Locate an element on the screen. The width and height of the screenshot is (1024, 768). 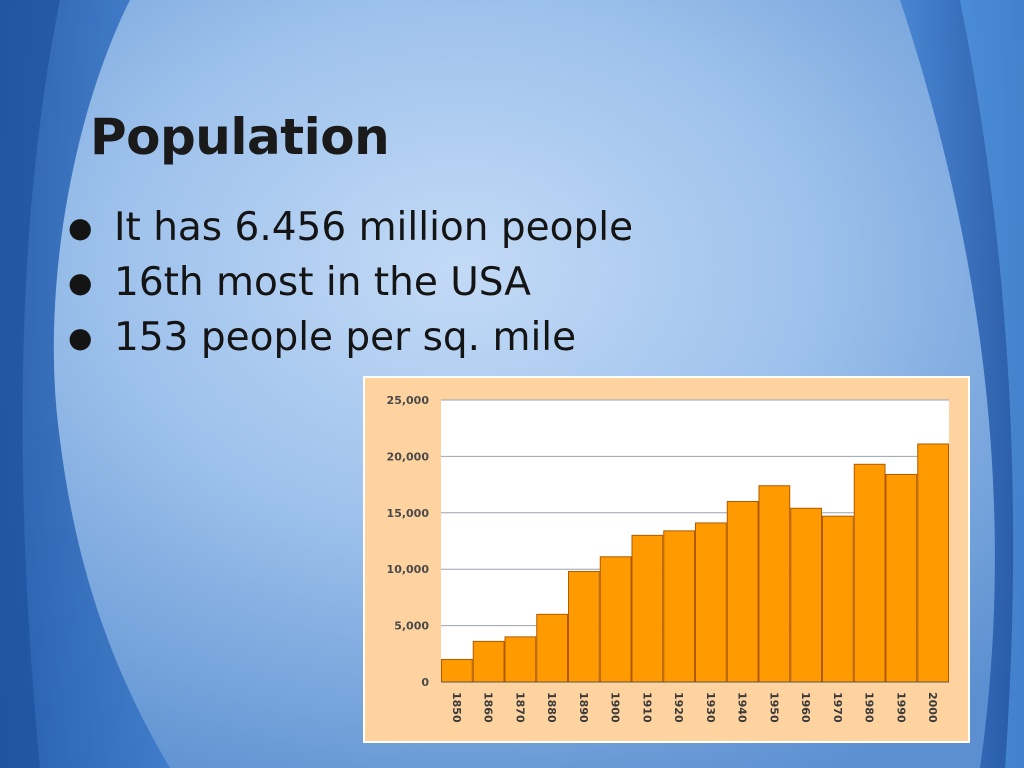
slide-title: Population is located at coordinates (240, 137).